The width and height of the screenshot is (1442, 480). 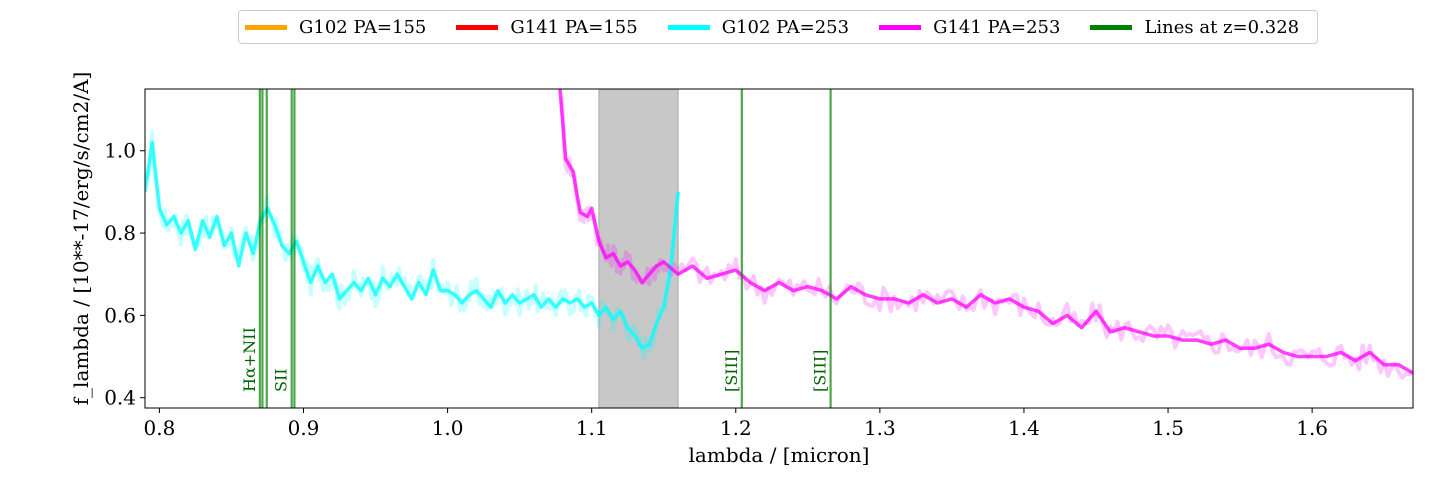 What do you see at coordinates (731, 371) in the screenshot?
I see `emission-line-label-2: [SIII]` at bounding box center [731, 371].